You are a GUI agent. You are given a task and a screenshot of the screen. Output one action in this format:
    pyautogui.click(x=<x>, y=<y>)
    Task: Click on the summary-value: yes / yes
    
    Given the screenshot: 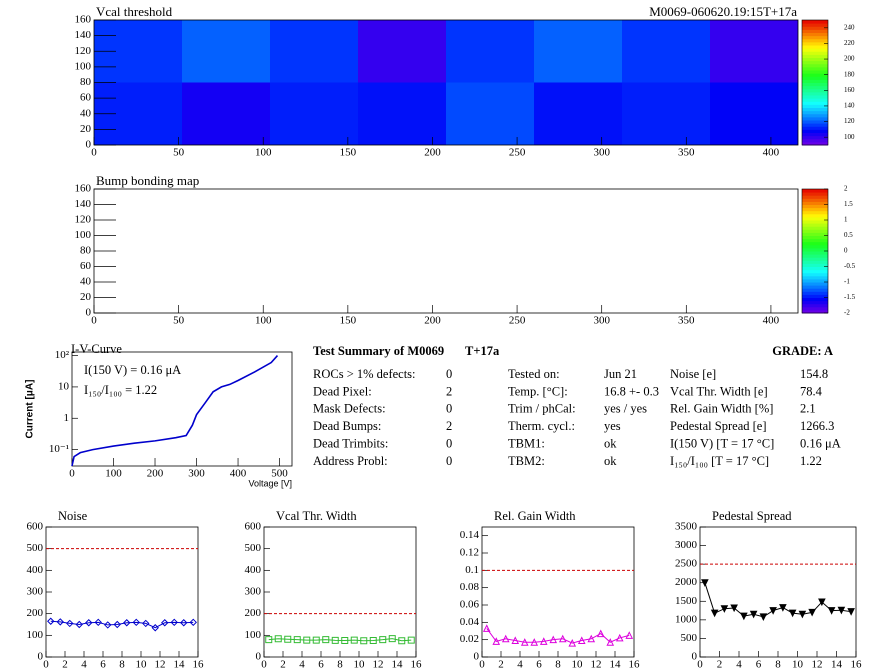 What is the action you would take?
    pyautogui.click(x=625, y=409)
    